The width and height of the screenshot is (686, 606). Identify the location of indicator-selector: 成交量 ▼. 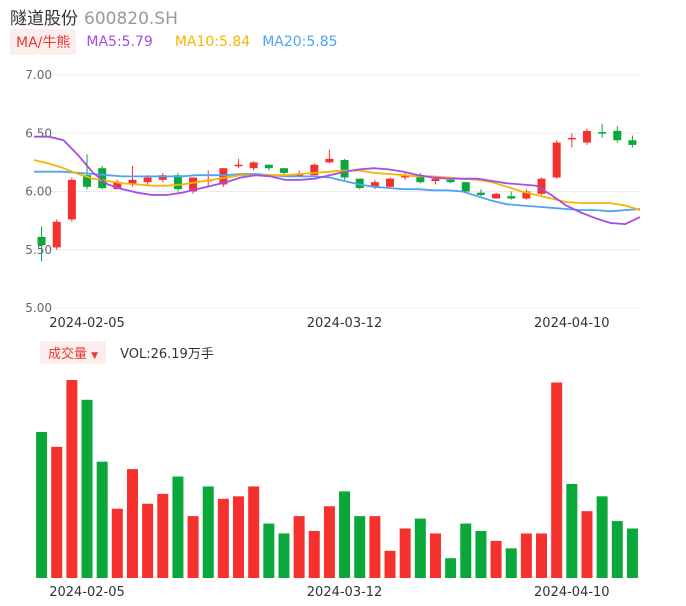
(73, 352).